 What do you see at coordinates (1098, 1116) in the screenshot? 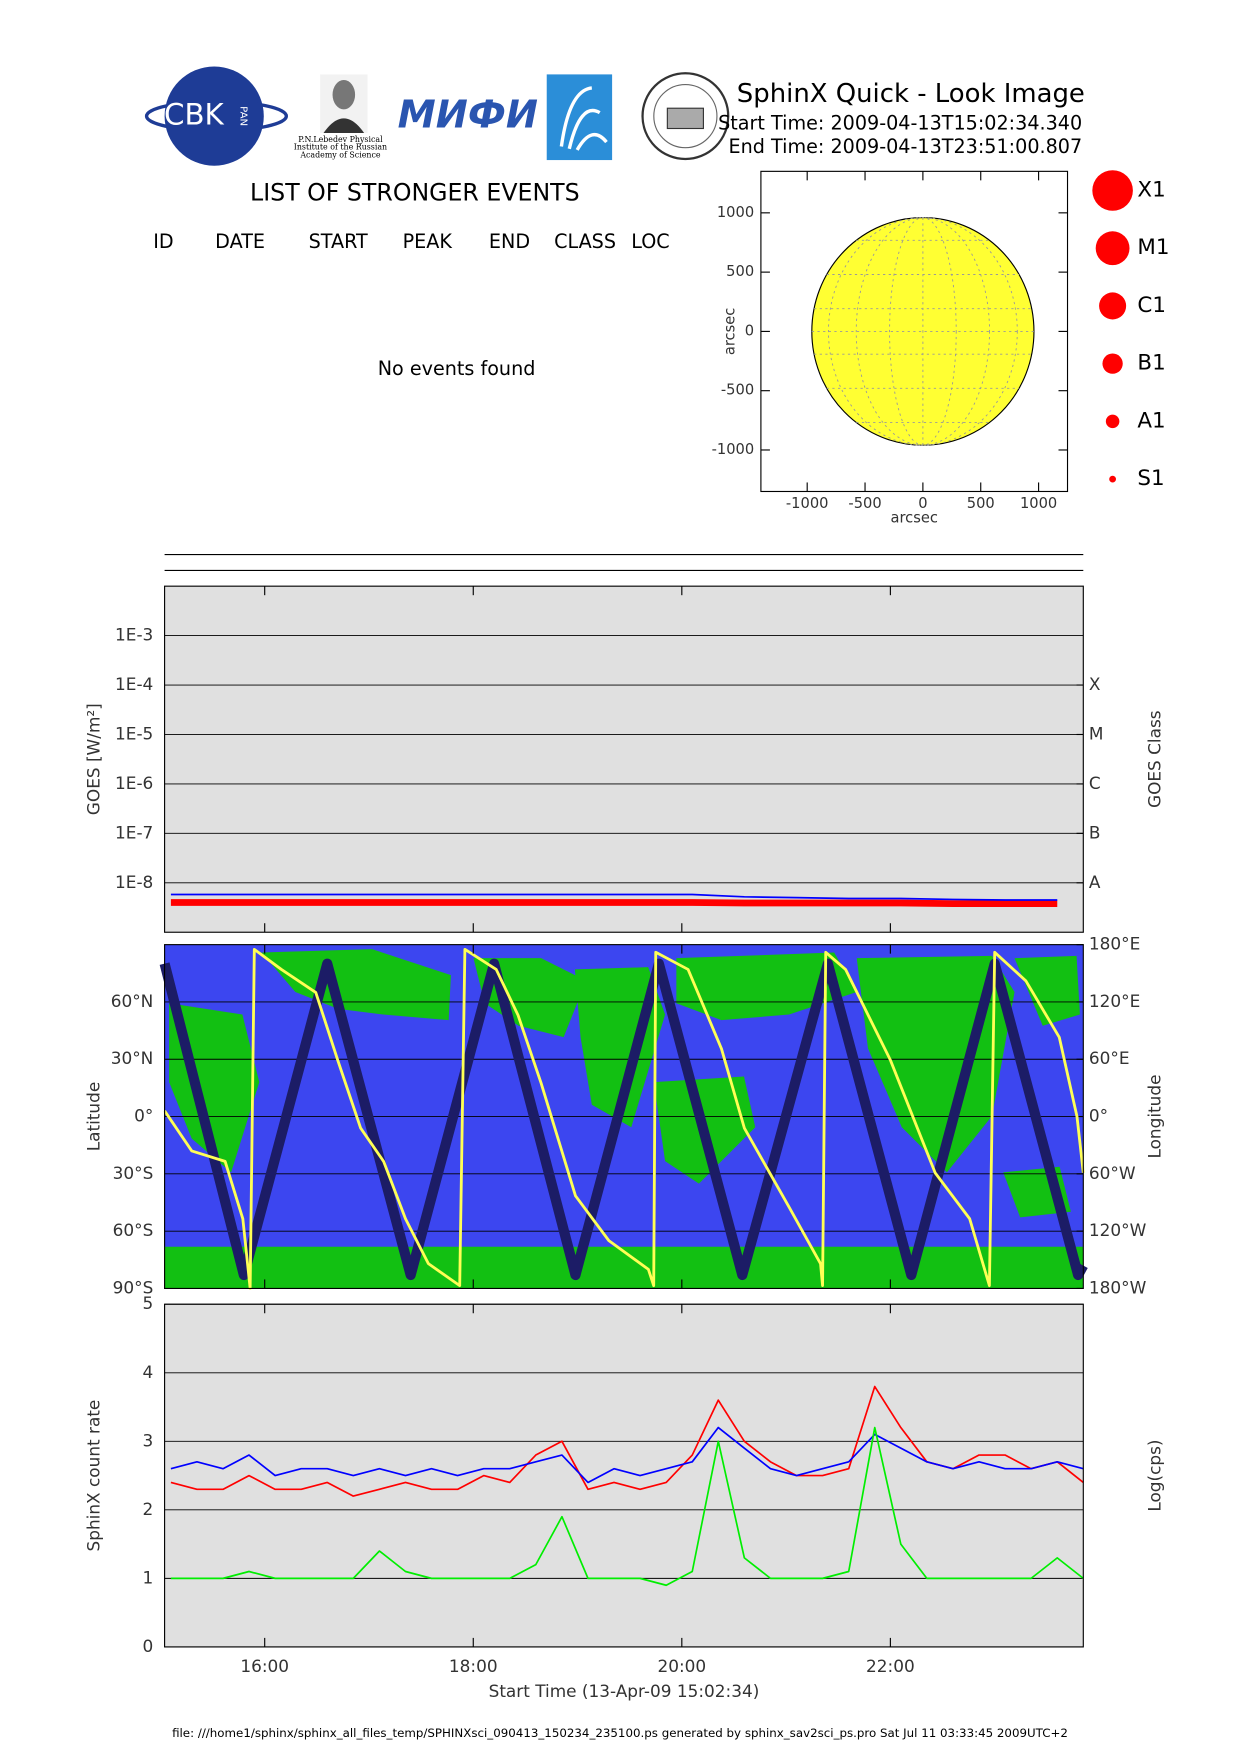
I see `y2-tick-label: 0°` at bounding box center [1098, 1116].